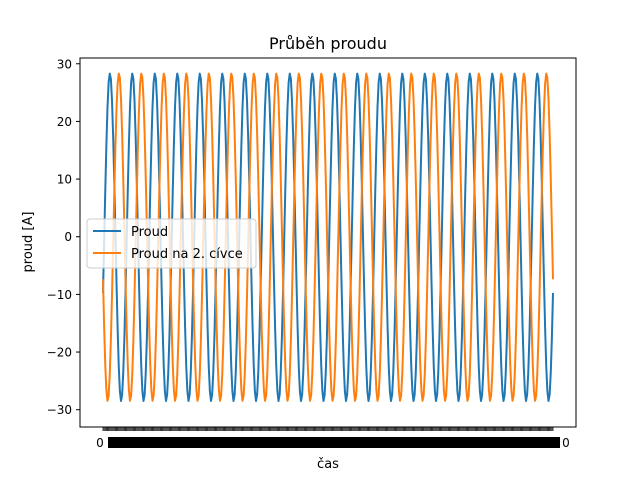 The width and height of the screenshot is (640, 480). I want to click on x-tick-label-first: 0, so click(100, 443).